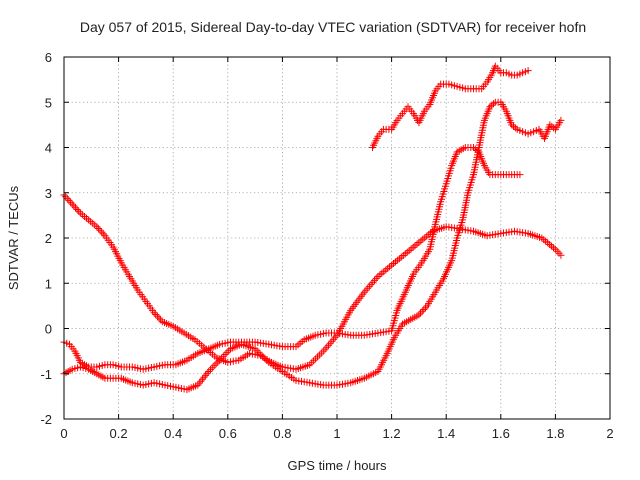 The height and width of the screenshot is (480, 640). I want to click on x-tick-label: 0.4, so click(173, 433).